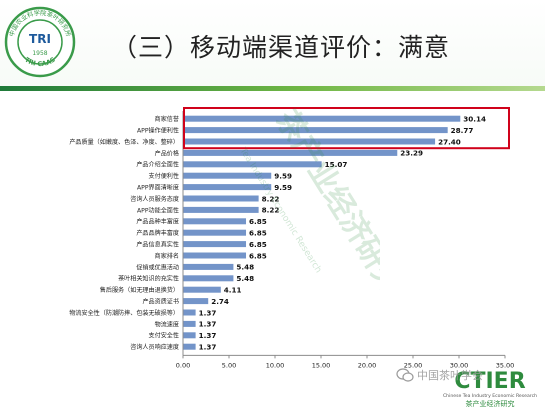  What do you see at coordinates (158, 210) in the screenshot?
I see `category-label-8: APP功能全面性` at bounding box center [158, 210].